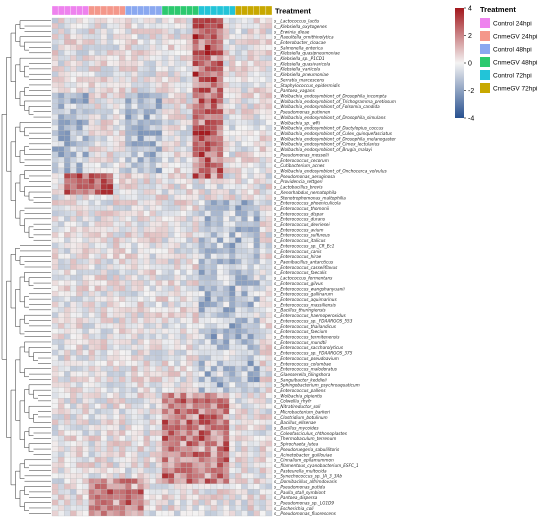 Image resolution: width=550 pixels, height=521 pixels. What do you see at coordinates (300, 331) in the screenshot?
I see `row-label: s__Enterococcus_faecium` at bounding box center [300, 331].